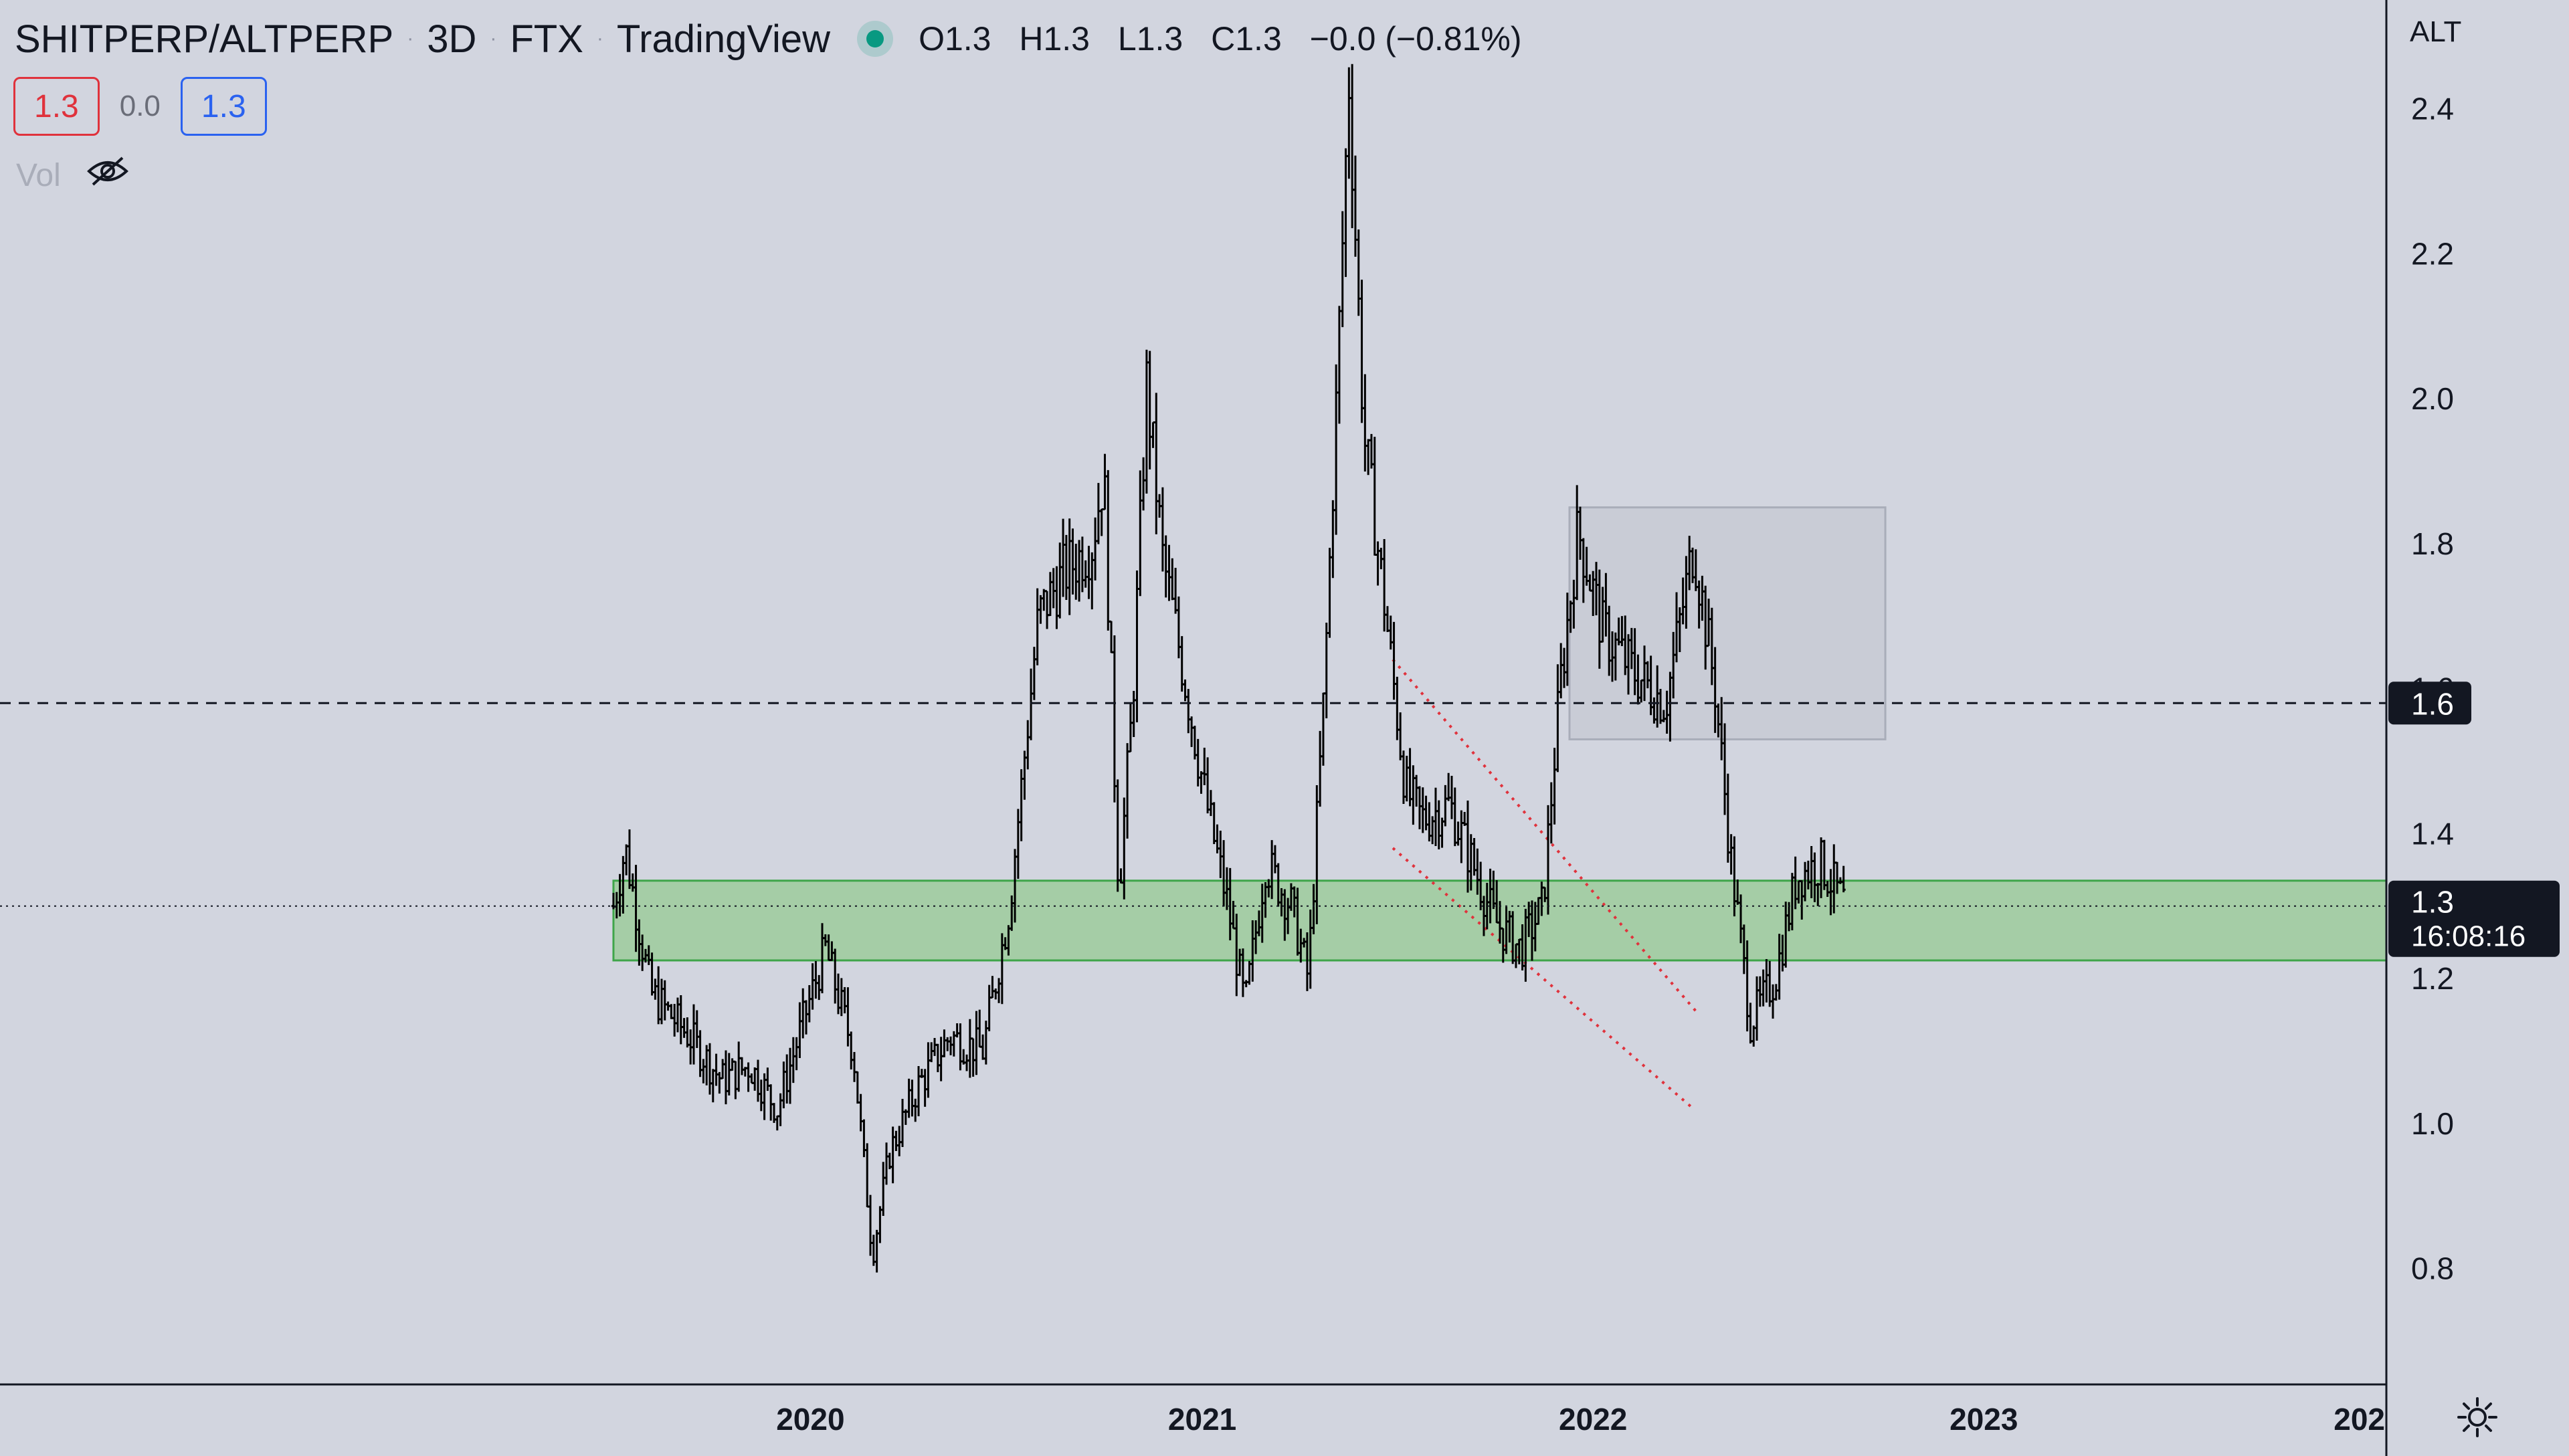 This screenshot has width=2569, height=1456. What do you see at coordinates (107, 175) in the screenshot?
I see `eye-crossed-icon` at bounding box center [107, 175].